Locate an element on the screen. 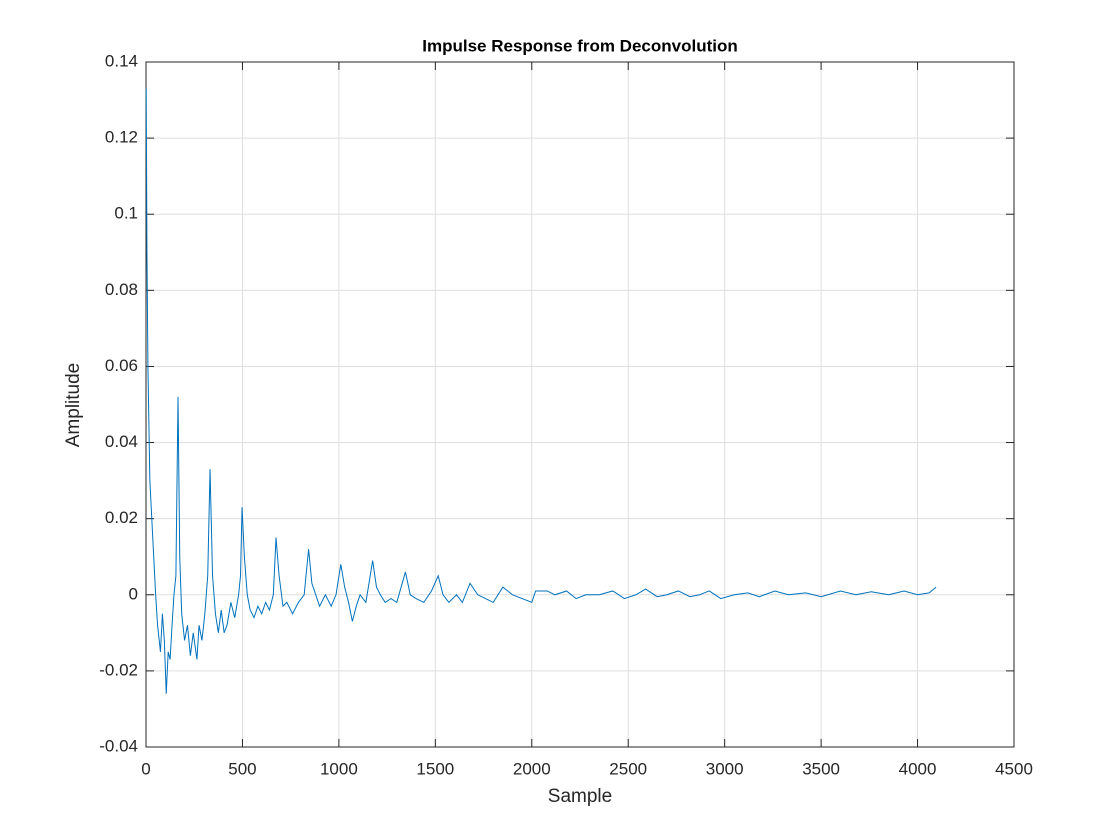 This screenshot has width=1120, height=840. x-tick-label: 3500 is located at coordinates (821, 768).